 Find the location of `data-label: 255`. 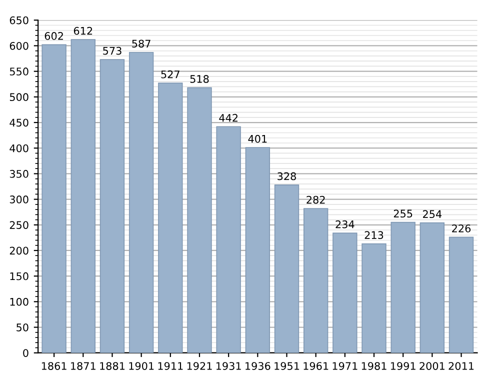

data-label: 255 is located at coordinates (403, 214).